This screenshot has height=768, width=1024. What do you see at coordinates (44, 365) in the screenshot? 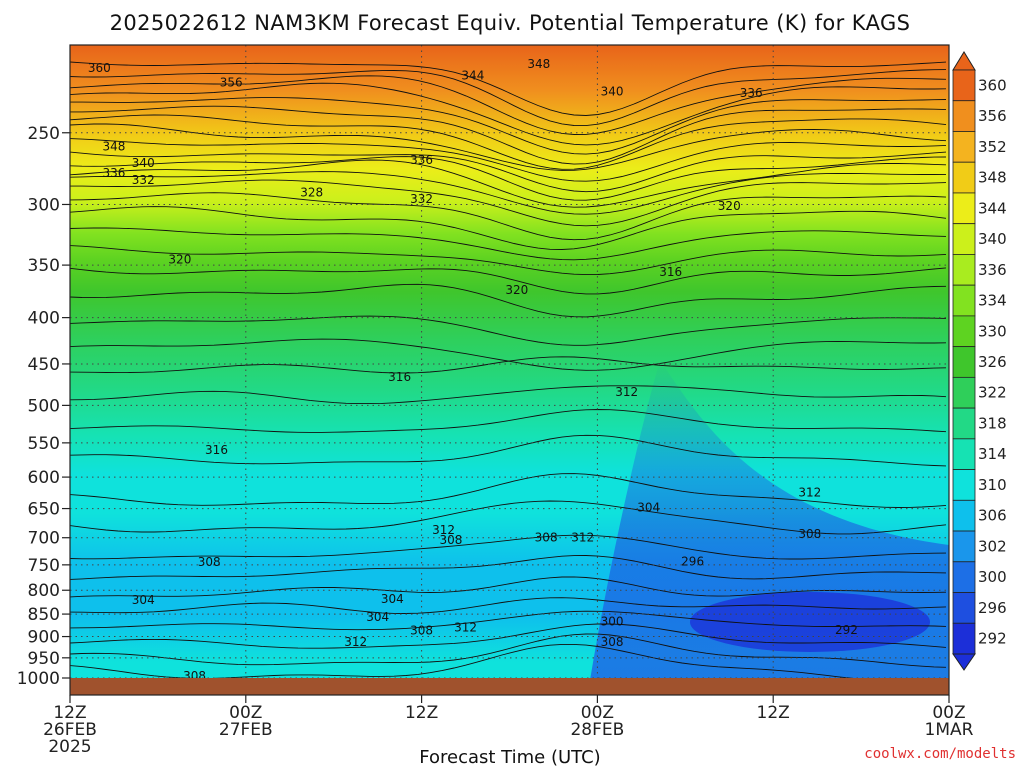
I see `y-tick-label: 450` at bounding box center [44, 365].